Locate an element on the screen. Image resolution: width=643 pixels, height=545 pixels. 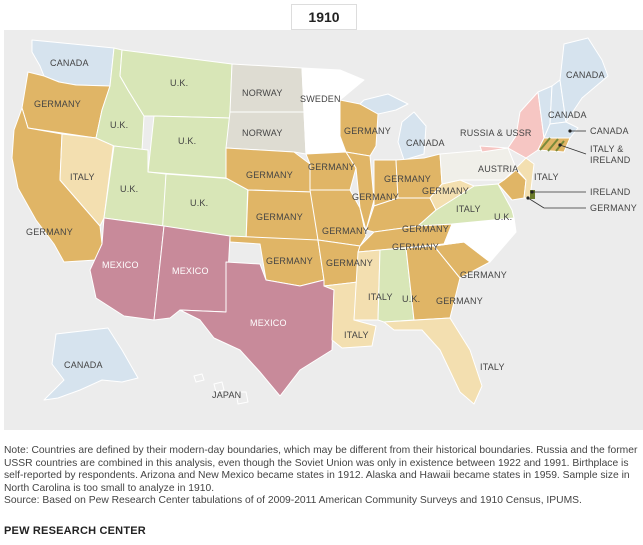
callout-dots is located at coordinates (549, 164).